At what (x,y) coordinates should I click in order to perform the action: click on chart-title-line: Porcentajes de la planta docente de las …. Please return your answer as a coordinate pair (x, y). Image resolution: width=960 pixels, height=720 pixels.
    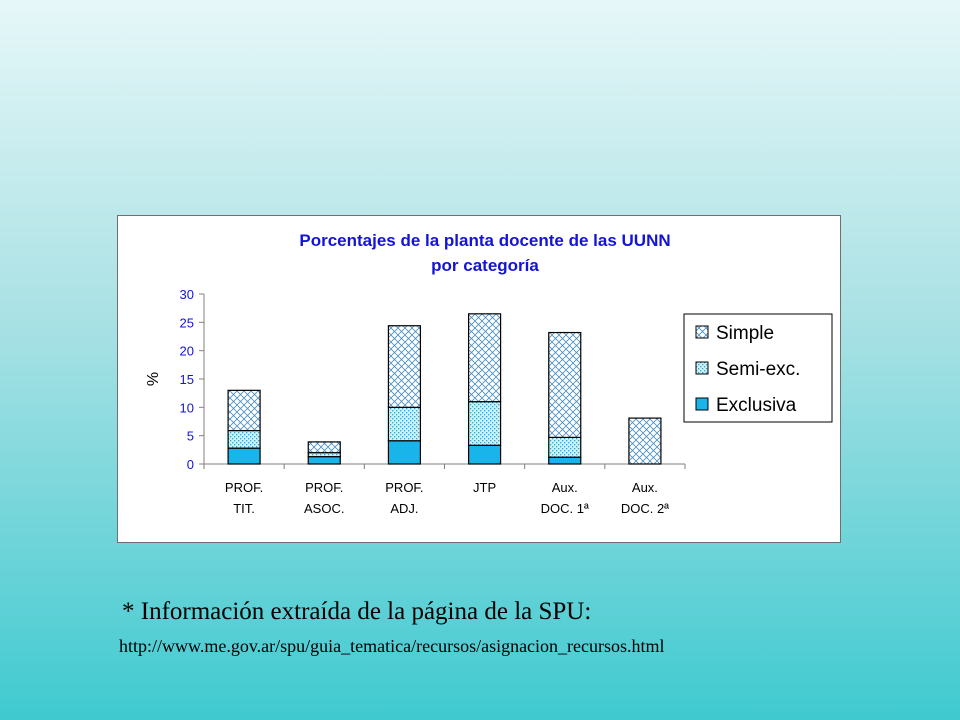
    Looking at the image, I should click on (484, 240).